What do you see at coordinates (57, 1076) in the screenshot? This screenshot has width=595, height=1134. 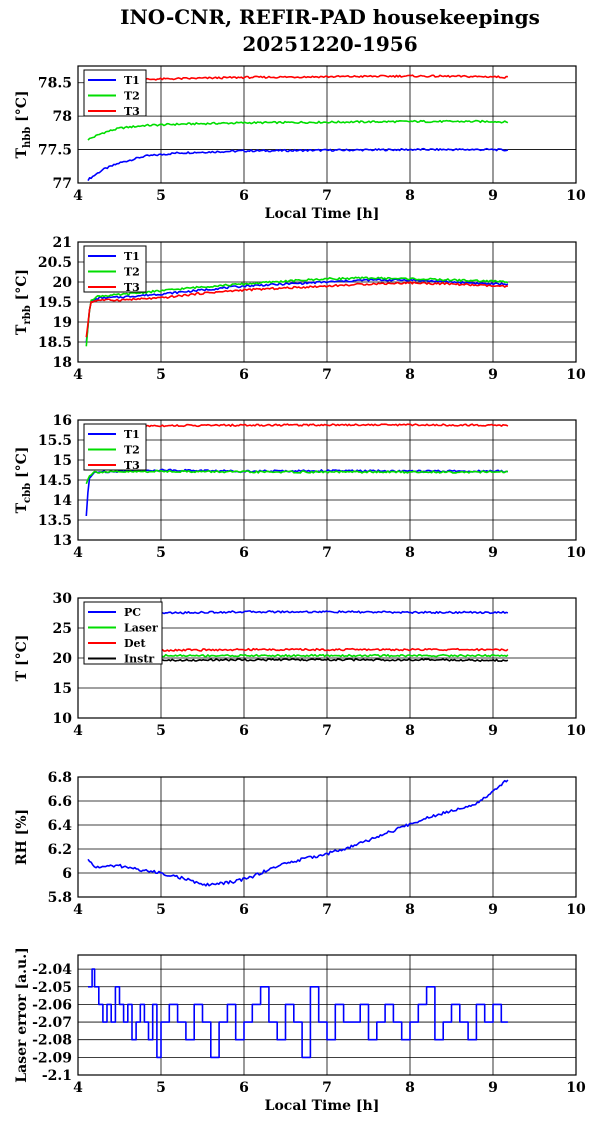 I see `y-tick-label: -2.1` at bounding box center [57, 1076].